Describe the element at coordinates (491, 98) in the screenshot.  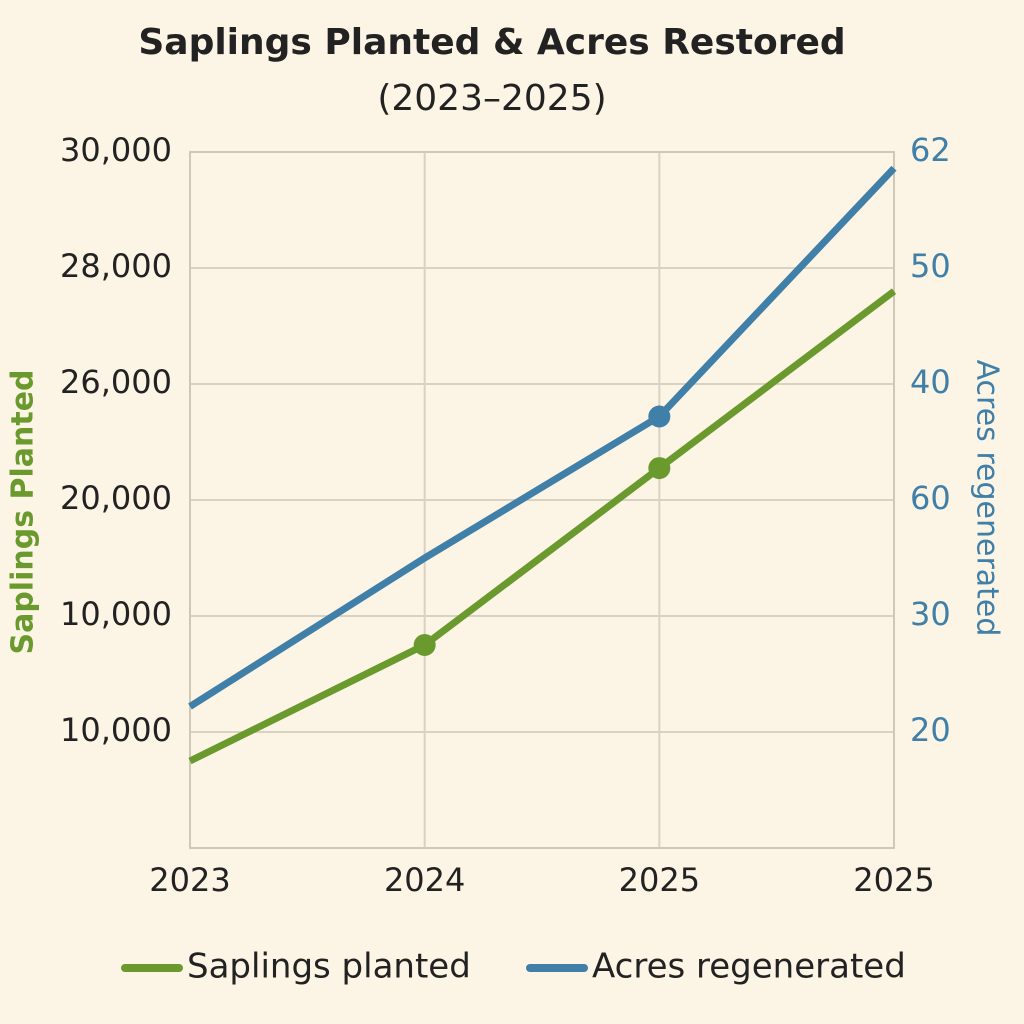
I see `chart-subtitle: (2023–2025)` at that location.